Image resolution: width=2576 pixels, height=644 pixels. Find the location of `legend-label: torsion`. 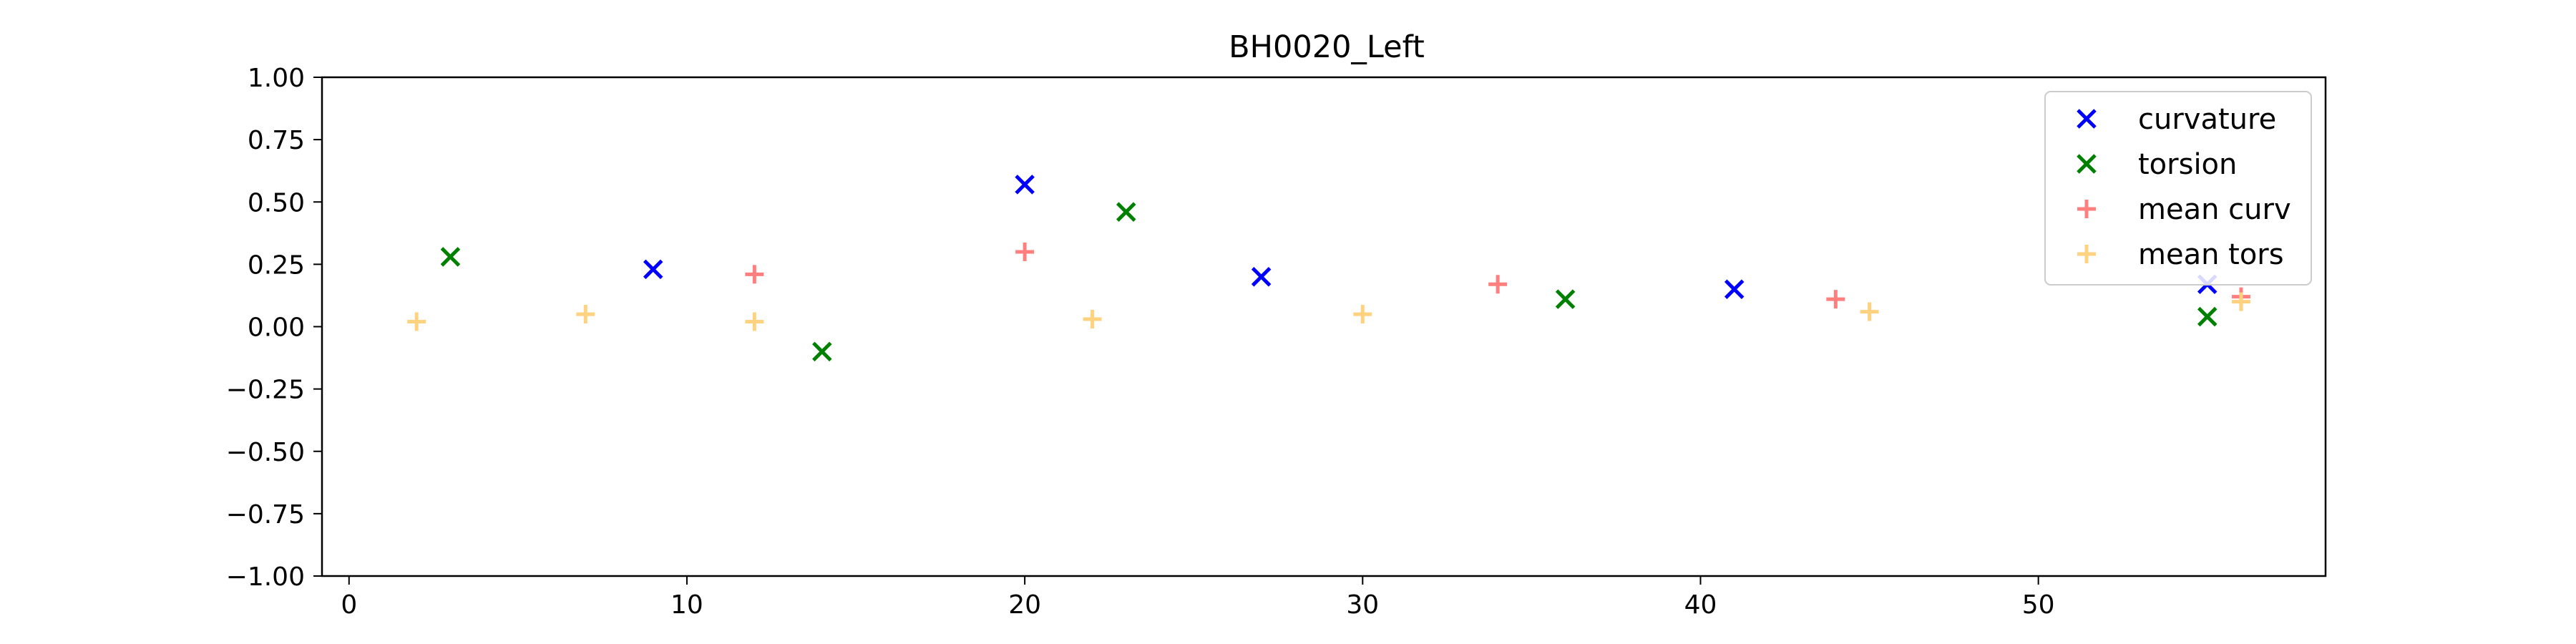

legend-label: torsion is located at coordinates (2187, 164).